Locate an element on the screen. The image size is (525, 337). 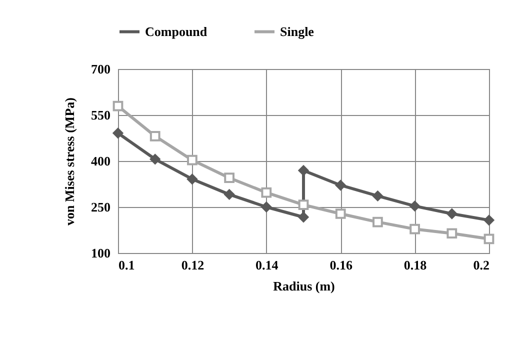
x-tick-label: 0.18 is located at coordinates (416, 265).